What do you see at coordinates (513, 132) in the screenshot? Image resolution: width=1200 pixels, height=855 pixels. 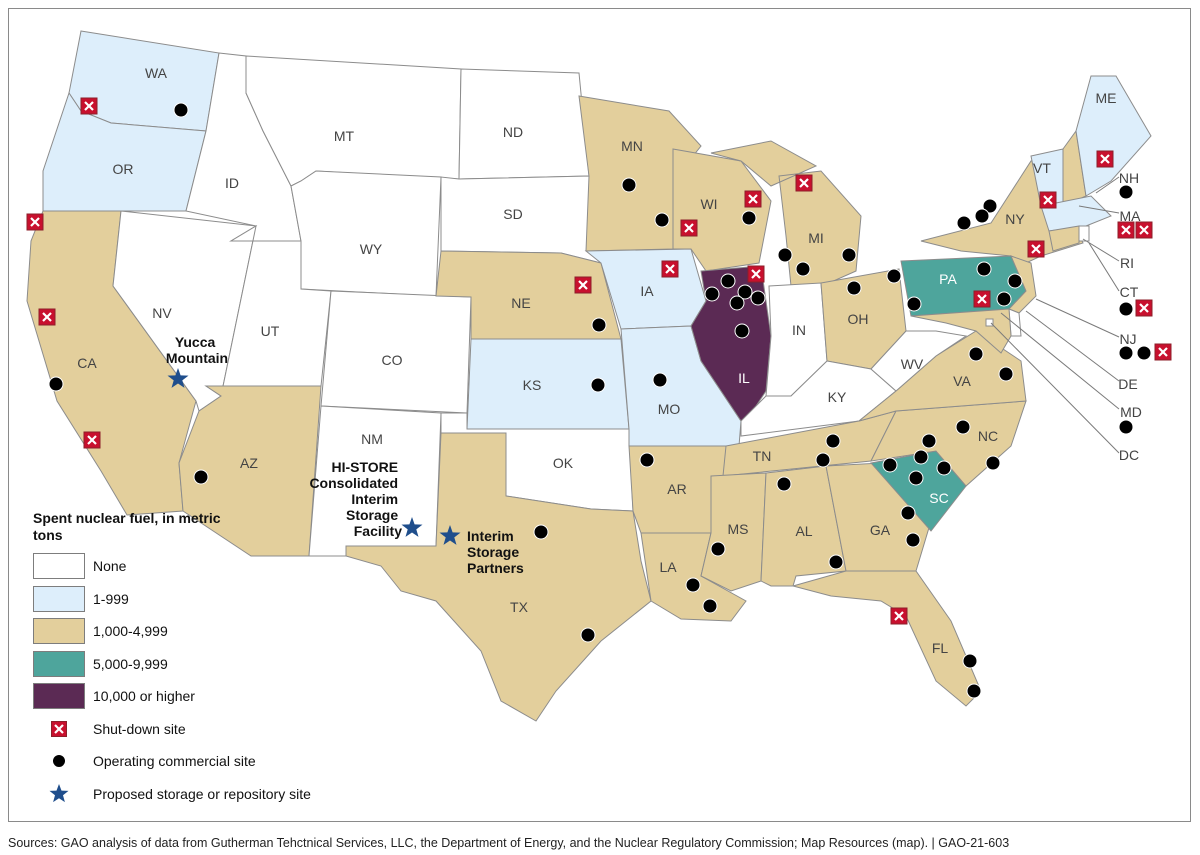 I see `state-label-nd: ND` at bounding box center [513, 132].